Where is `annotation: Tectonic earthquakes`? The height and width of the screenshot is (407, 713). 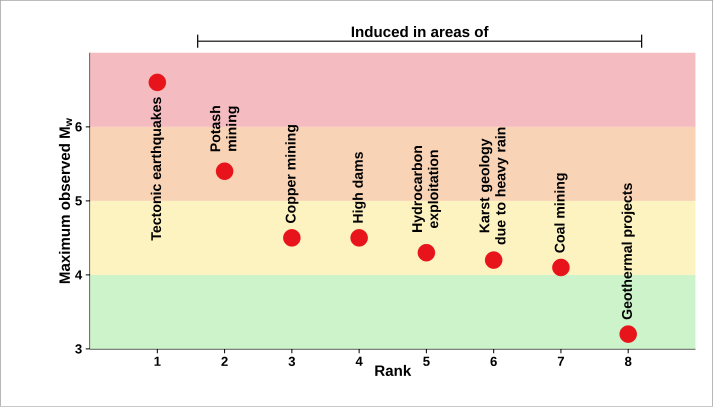
annotation: Tectonic earthquakes is located at coordinates (157, 169).